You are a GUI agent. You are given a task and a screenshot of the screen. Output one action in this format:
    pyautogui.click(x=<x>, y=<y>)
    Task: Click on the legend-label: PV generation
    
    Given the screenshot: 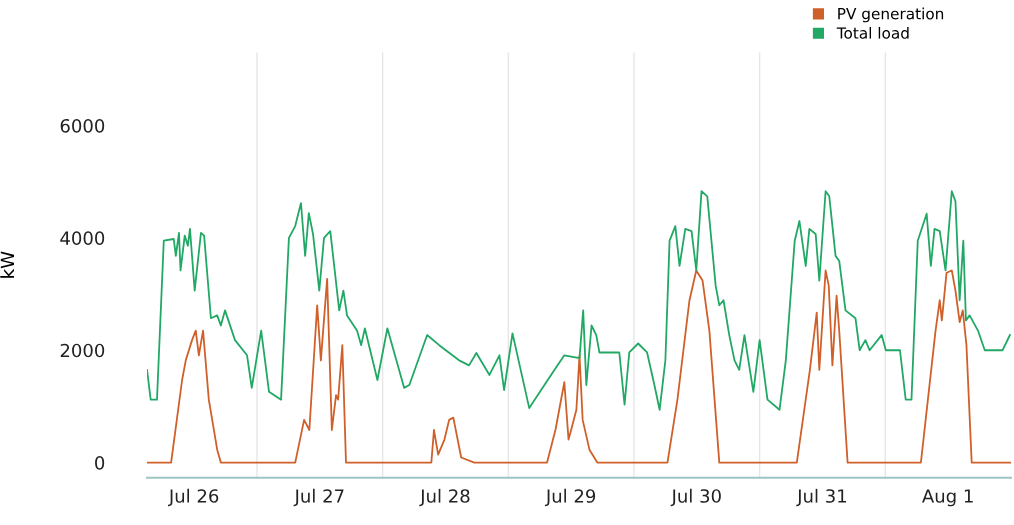 What is the action you would take?
    pyautogui.click(x=891, y=15)
    